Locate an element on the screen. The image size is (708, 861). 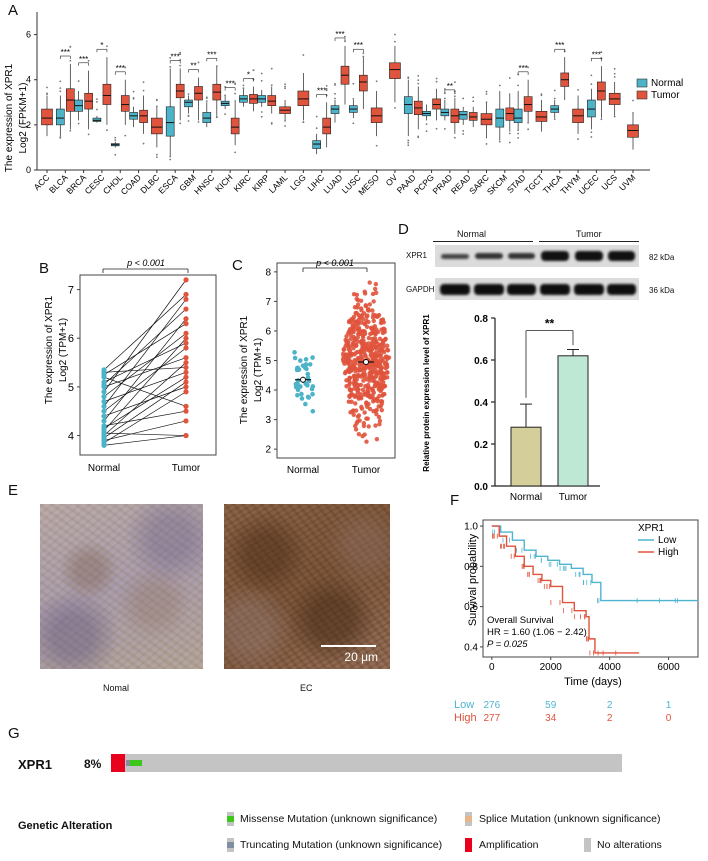
sig-stars: ** is located at coordinates (193, 66).